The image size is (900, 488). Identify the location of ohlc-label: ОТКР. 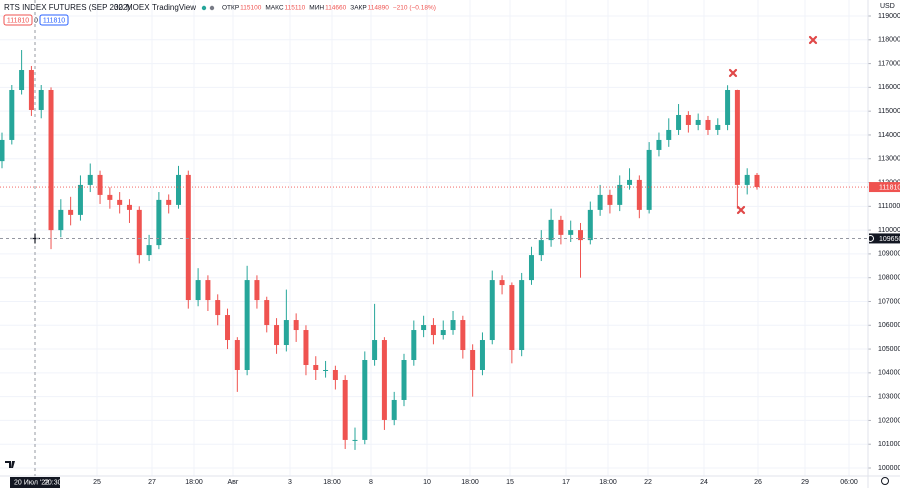
(230, 8).